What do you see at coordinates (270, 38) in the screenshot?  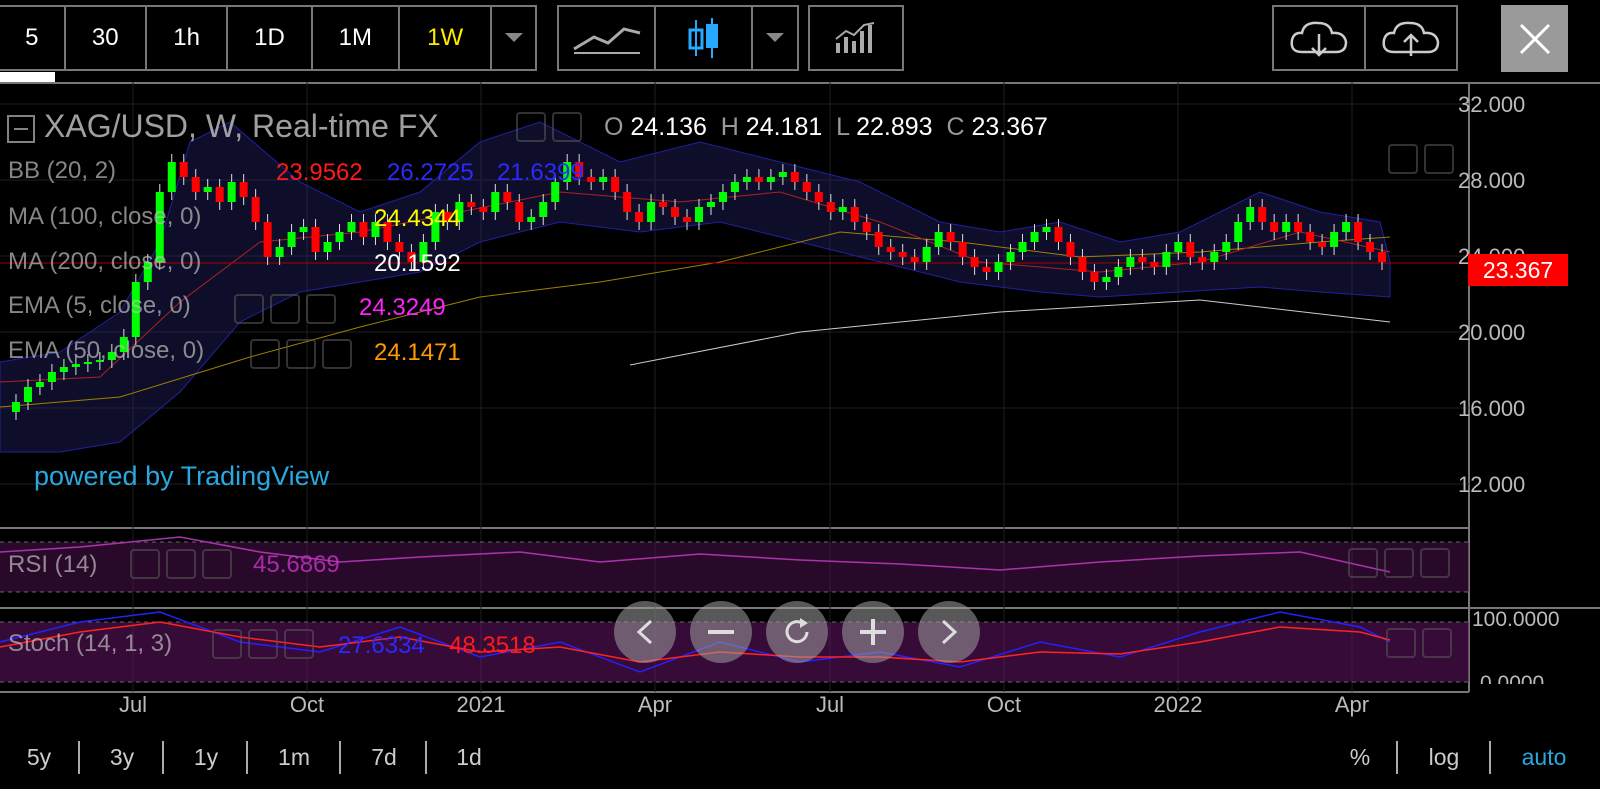 I see `interval-1d-button: 1D` at bounding box center [270, 38].